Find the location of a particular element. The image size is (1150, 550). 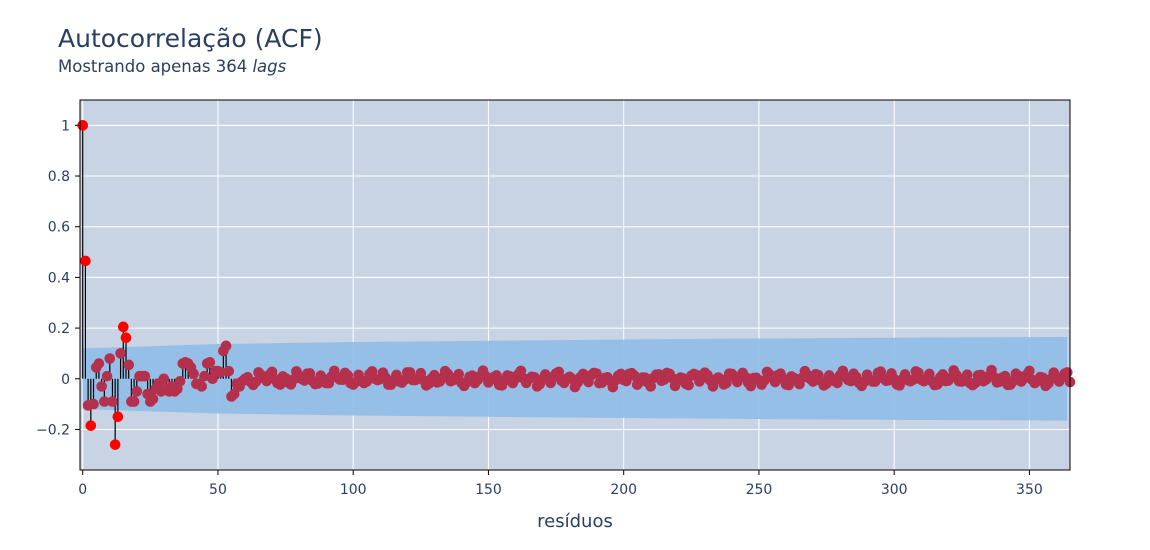

x-tick-label: 200 is located at coordinates (623, 490).